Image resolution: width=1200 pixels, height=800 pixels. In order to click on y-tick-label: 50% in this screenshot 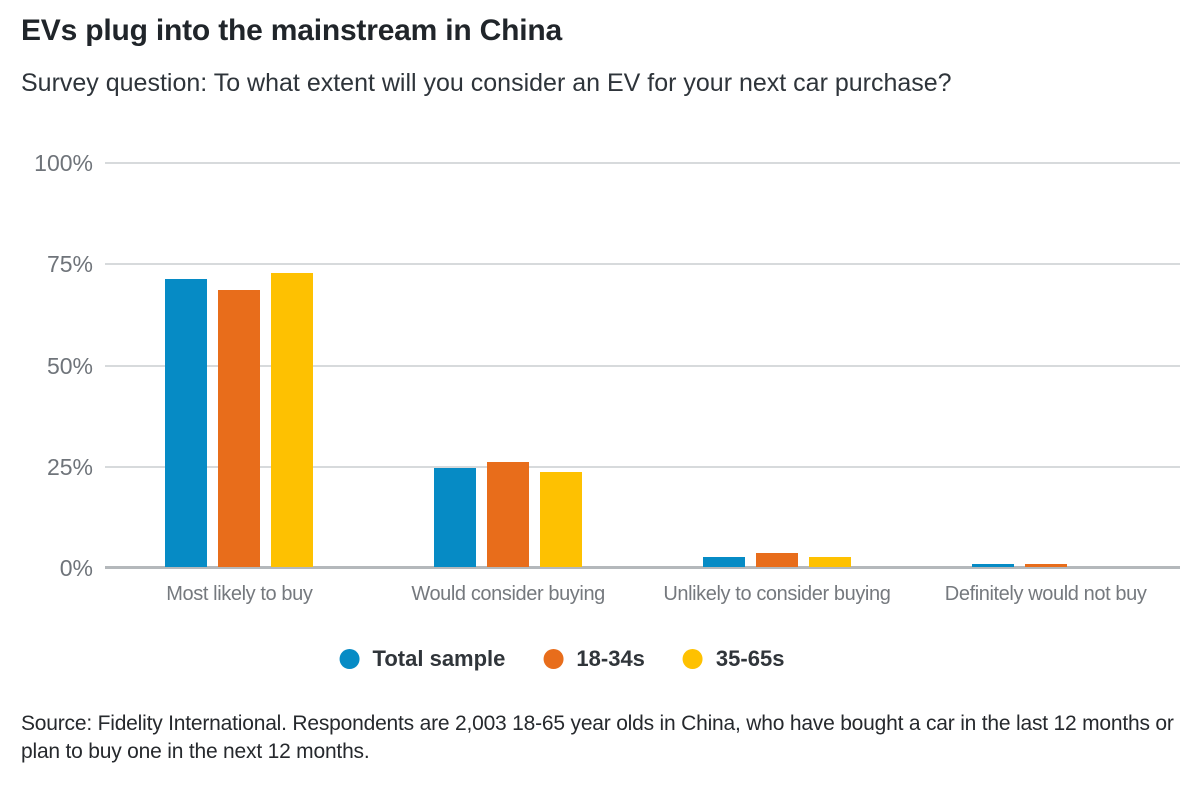, I will do `click(69, 365)`.